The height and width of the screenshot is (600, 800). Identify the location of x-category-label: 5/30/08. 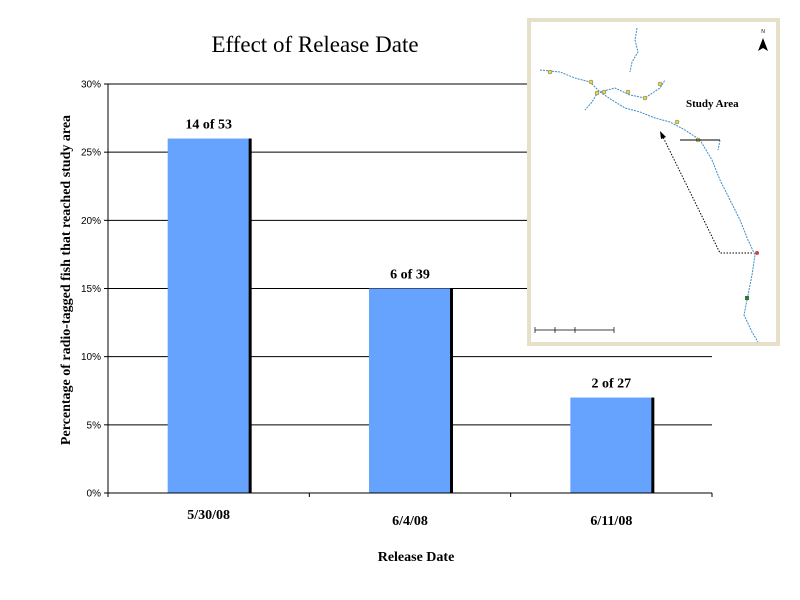
(208, 515).